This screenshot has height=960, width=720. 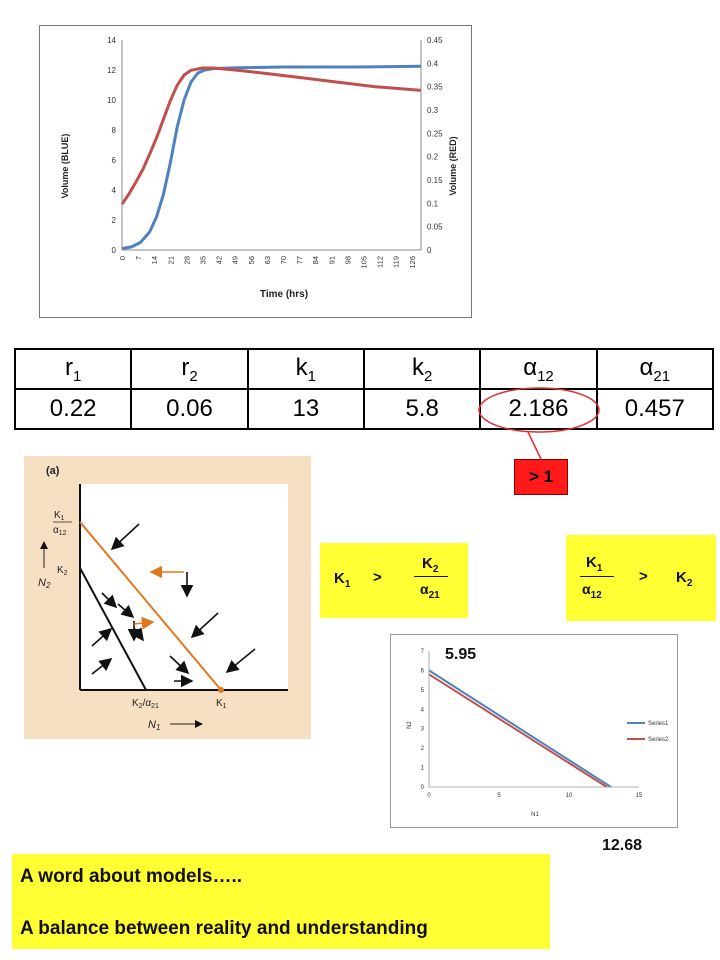 What do you see at coordinates (219, 260) in the screenshot?
I see `x-tick-label: 42` at bounding box center [219, 260].